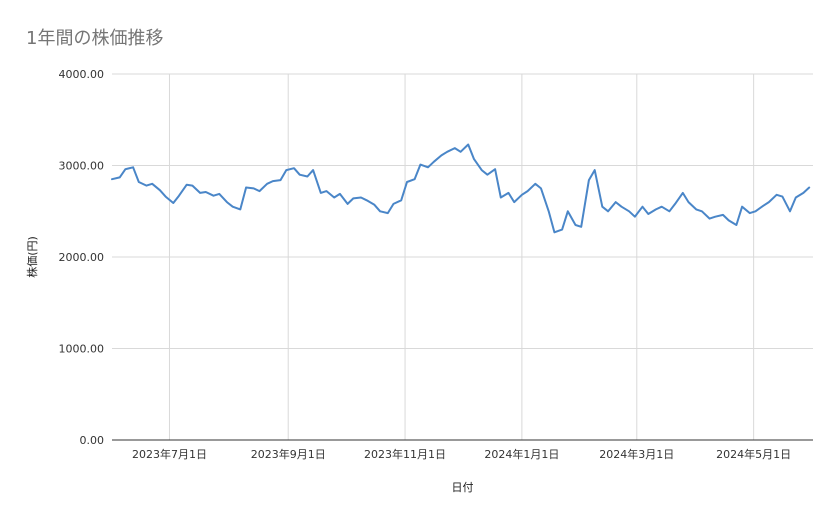 The image size is (839, 519). Describe the element at coordinates (636, 454) in the screenshot. I see `x-tick-label: 2024年3月1日` at that location.